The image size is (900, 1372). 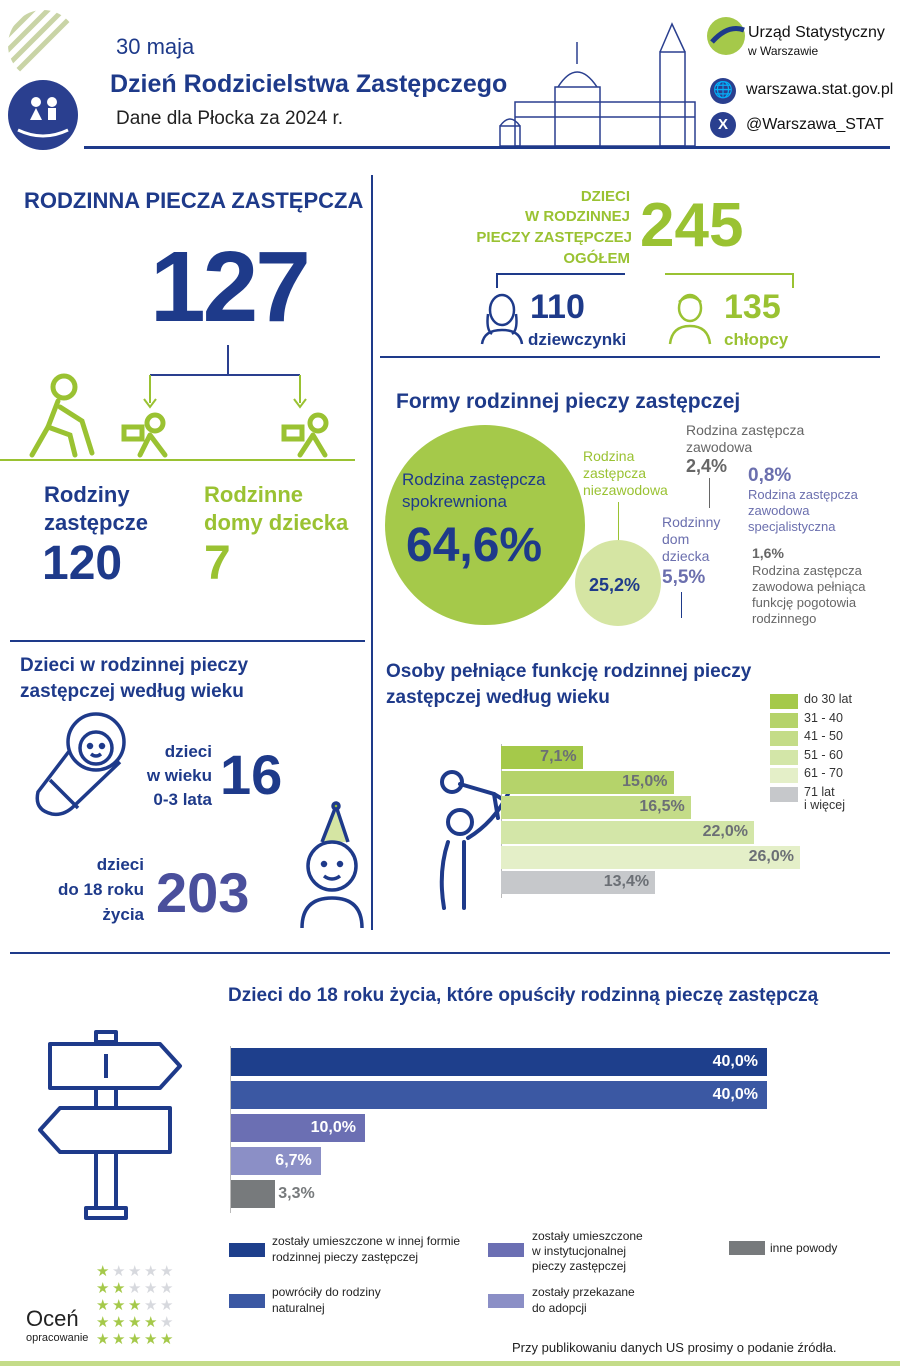 What do you see at coordinates (809, 586) in the screenshot?
I see `emerg-label-2: zawodowa pełniąca` at bounding box center [809, 586].